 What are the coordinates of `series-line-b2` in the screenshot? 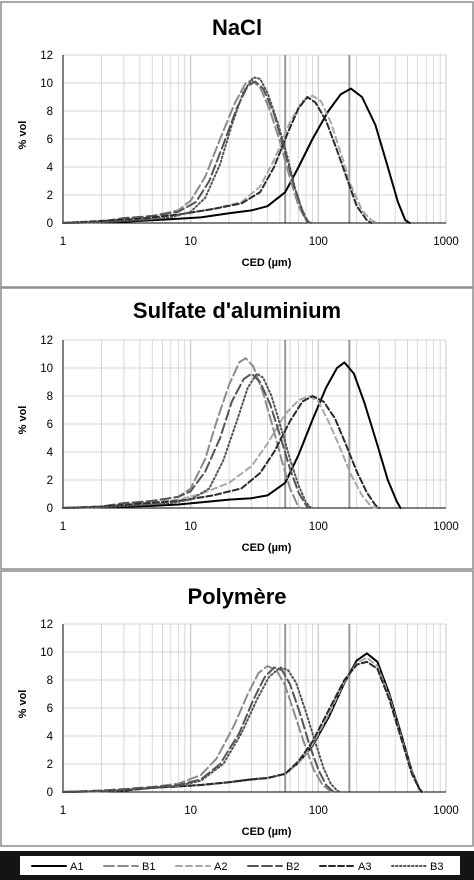 It's located at (186, 440).